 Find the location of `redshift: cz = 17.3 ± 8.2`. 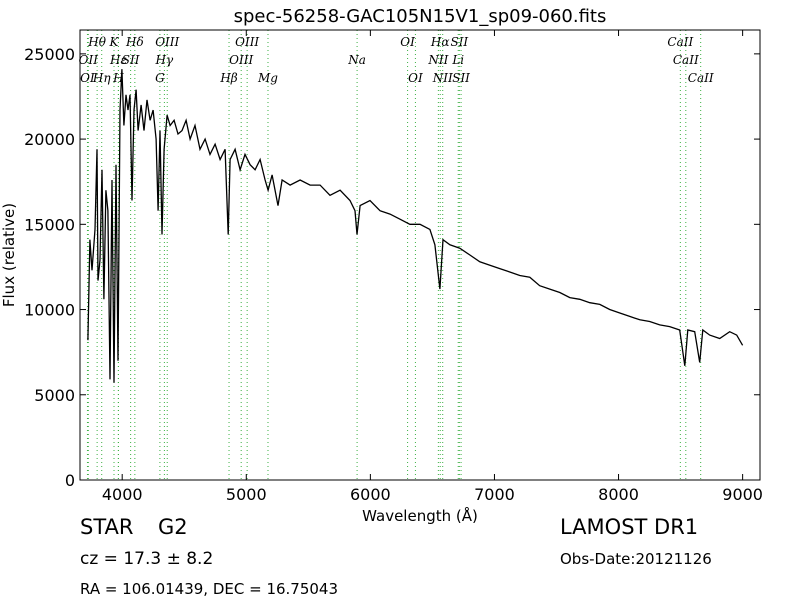

redshift: cz = 17.3 ± 8.2 is located at coordinates (146, 559).